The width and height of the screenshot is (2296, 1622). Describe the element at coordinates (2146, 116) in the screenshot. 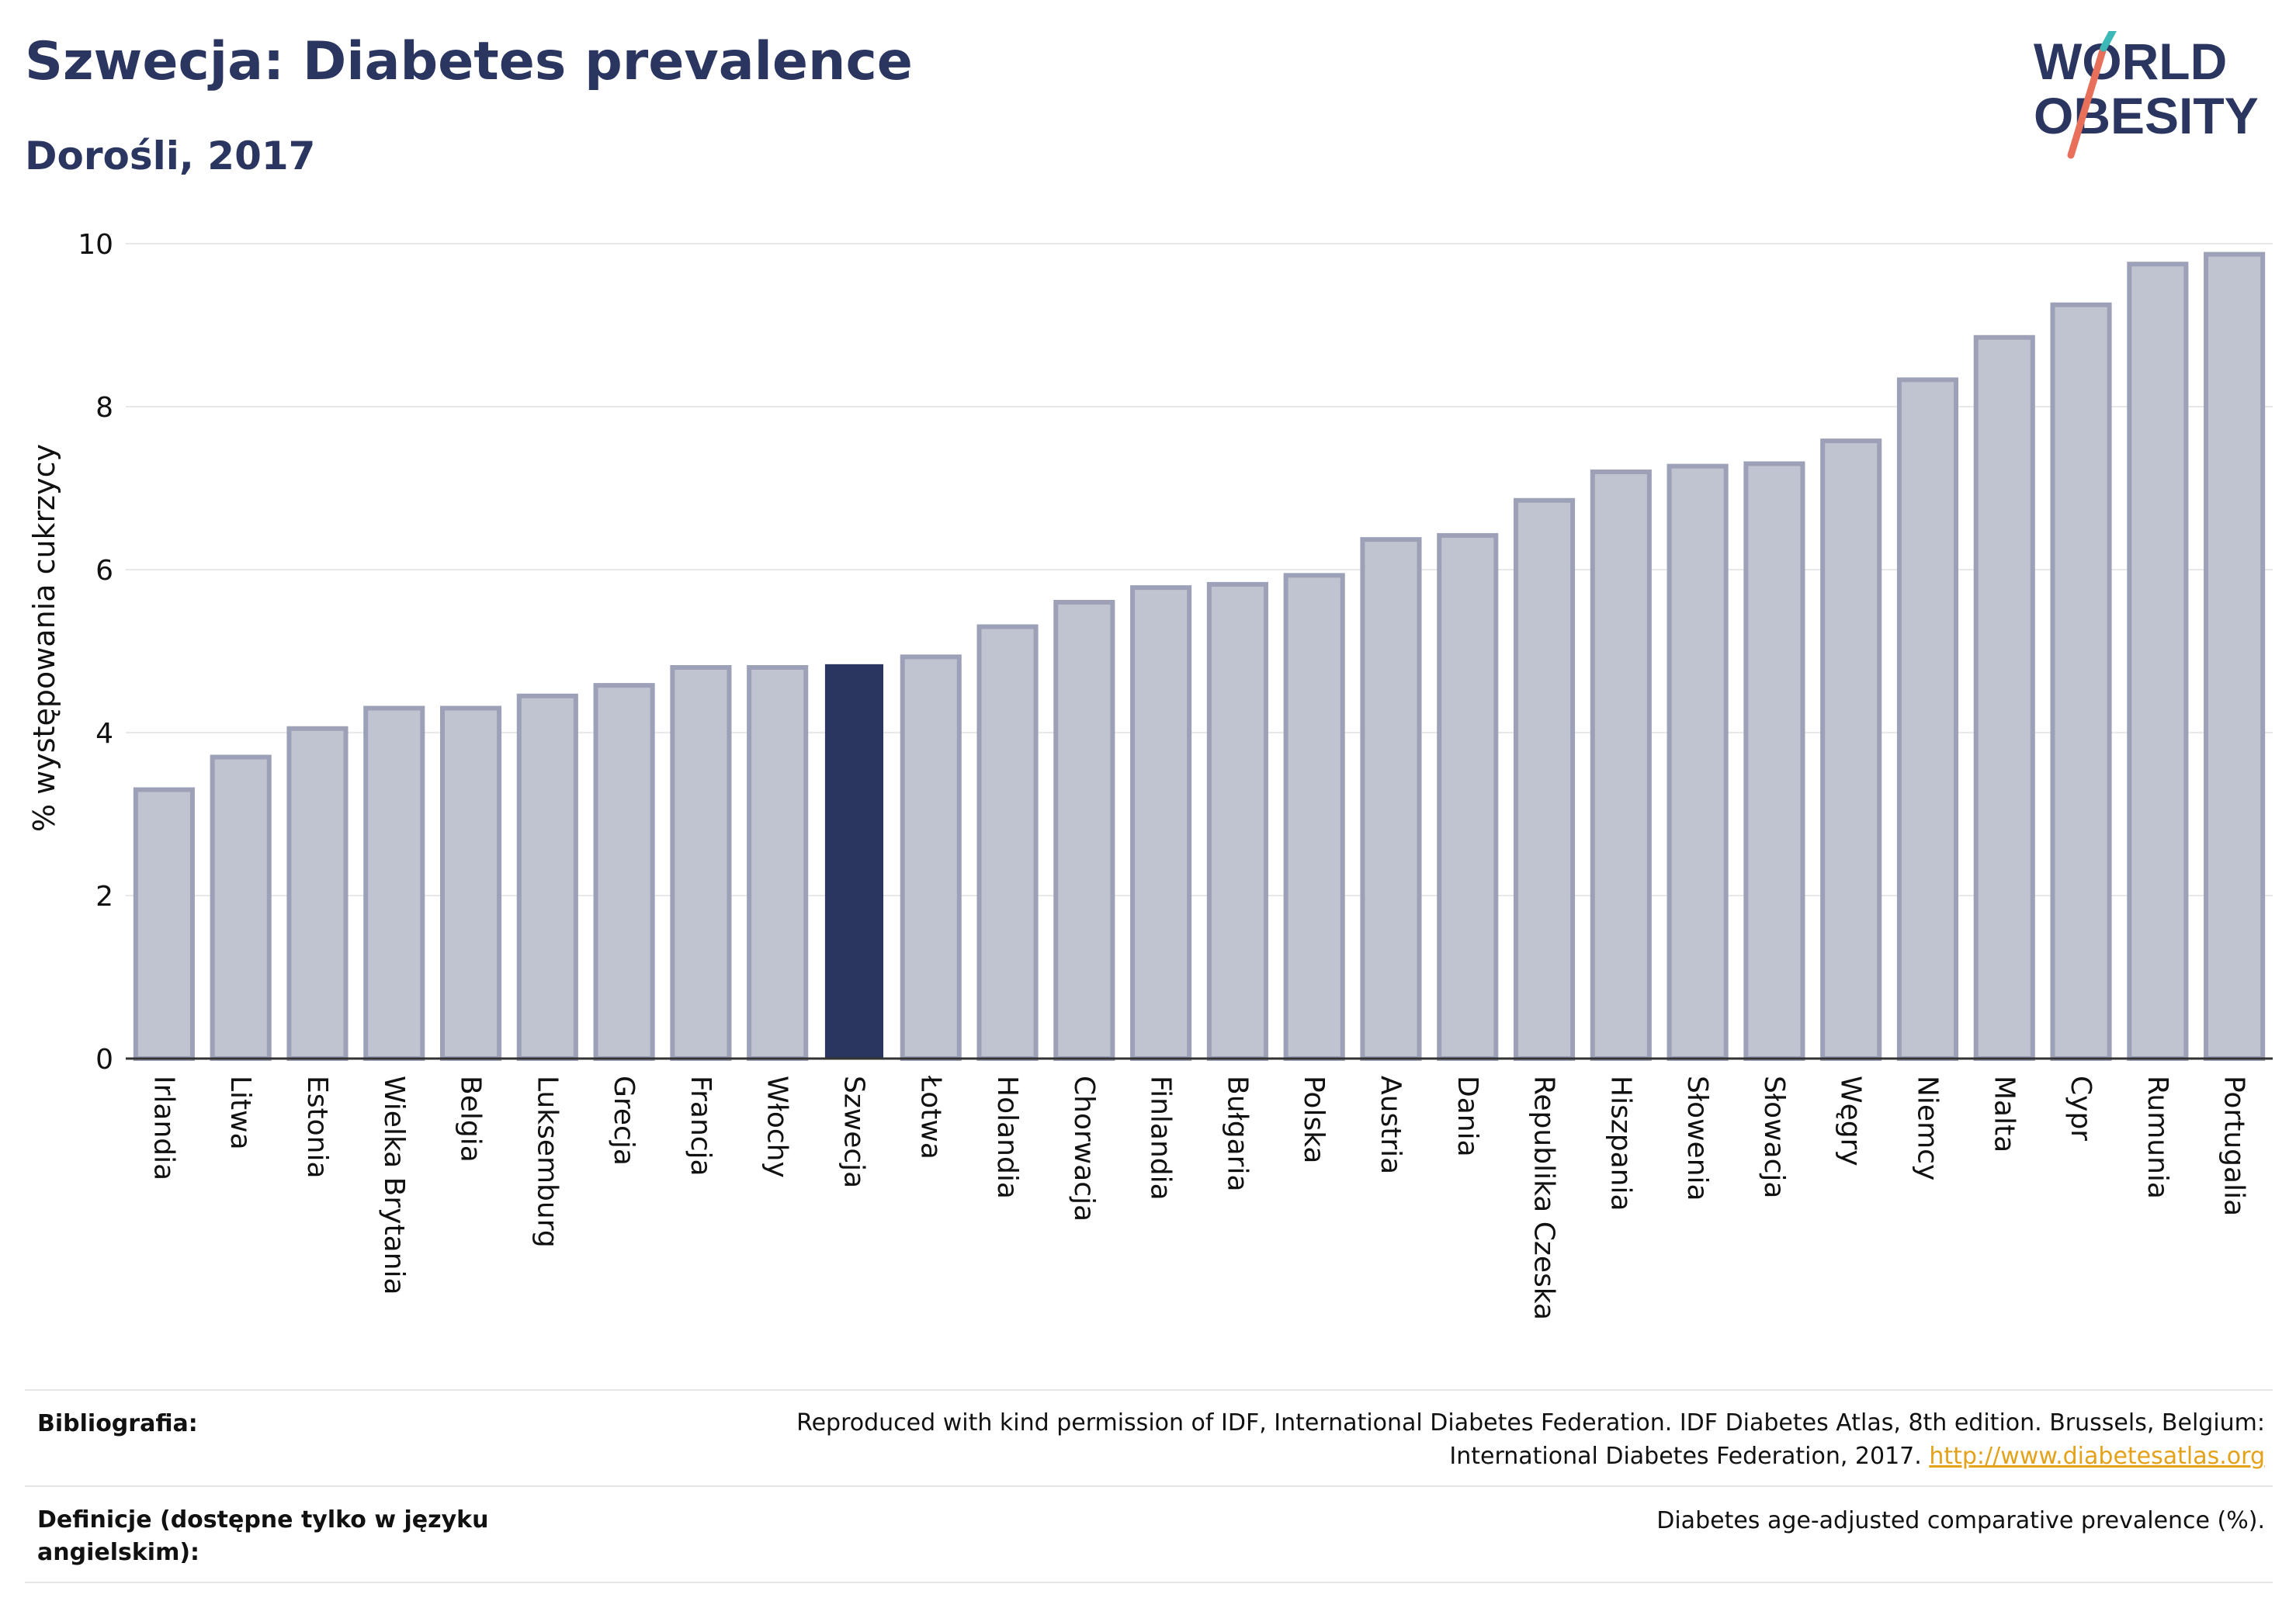

I see `logo-line2: OBESITY` at that location.